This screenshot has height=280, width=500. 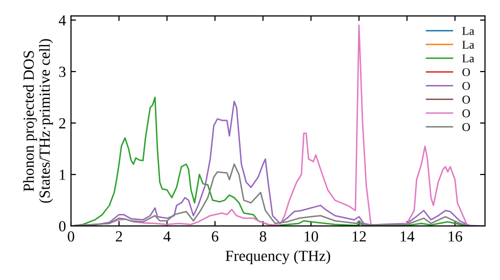 I want to click on x-axis-title: Frequency (THz), so click(x=278, y=257).